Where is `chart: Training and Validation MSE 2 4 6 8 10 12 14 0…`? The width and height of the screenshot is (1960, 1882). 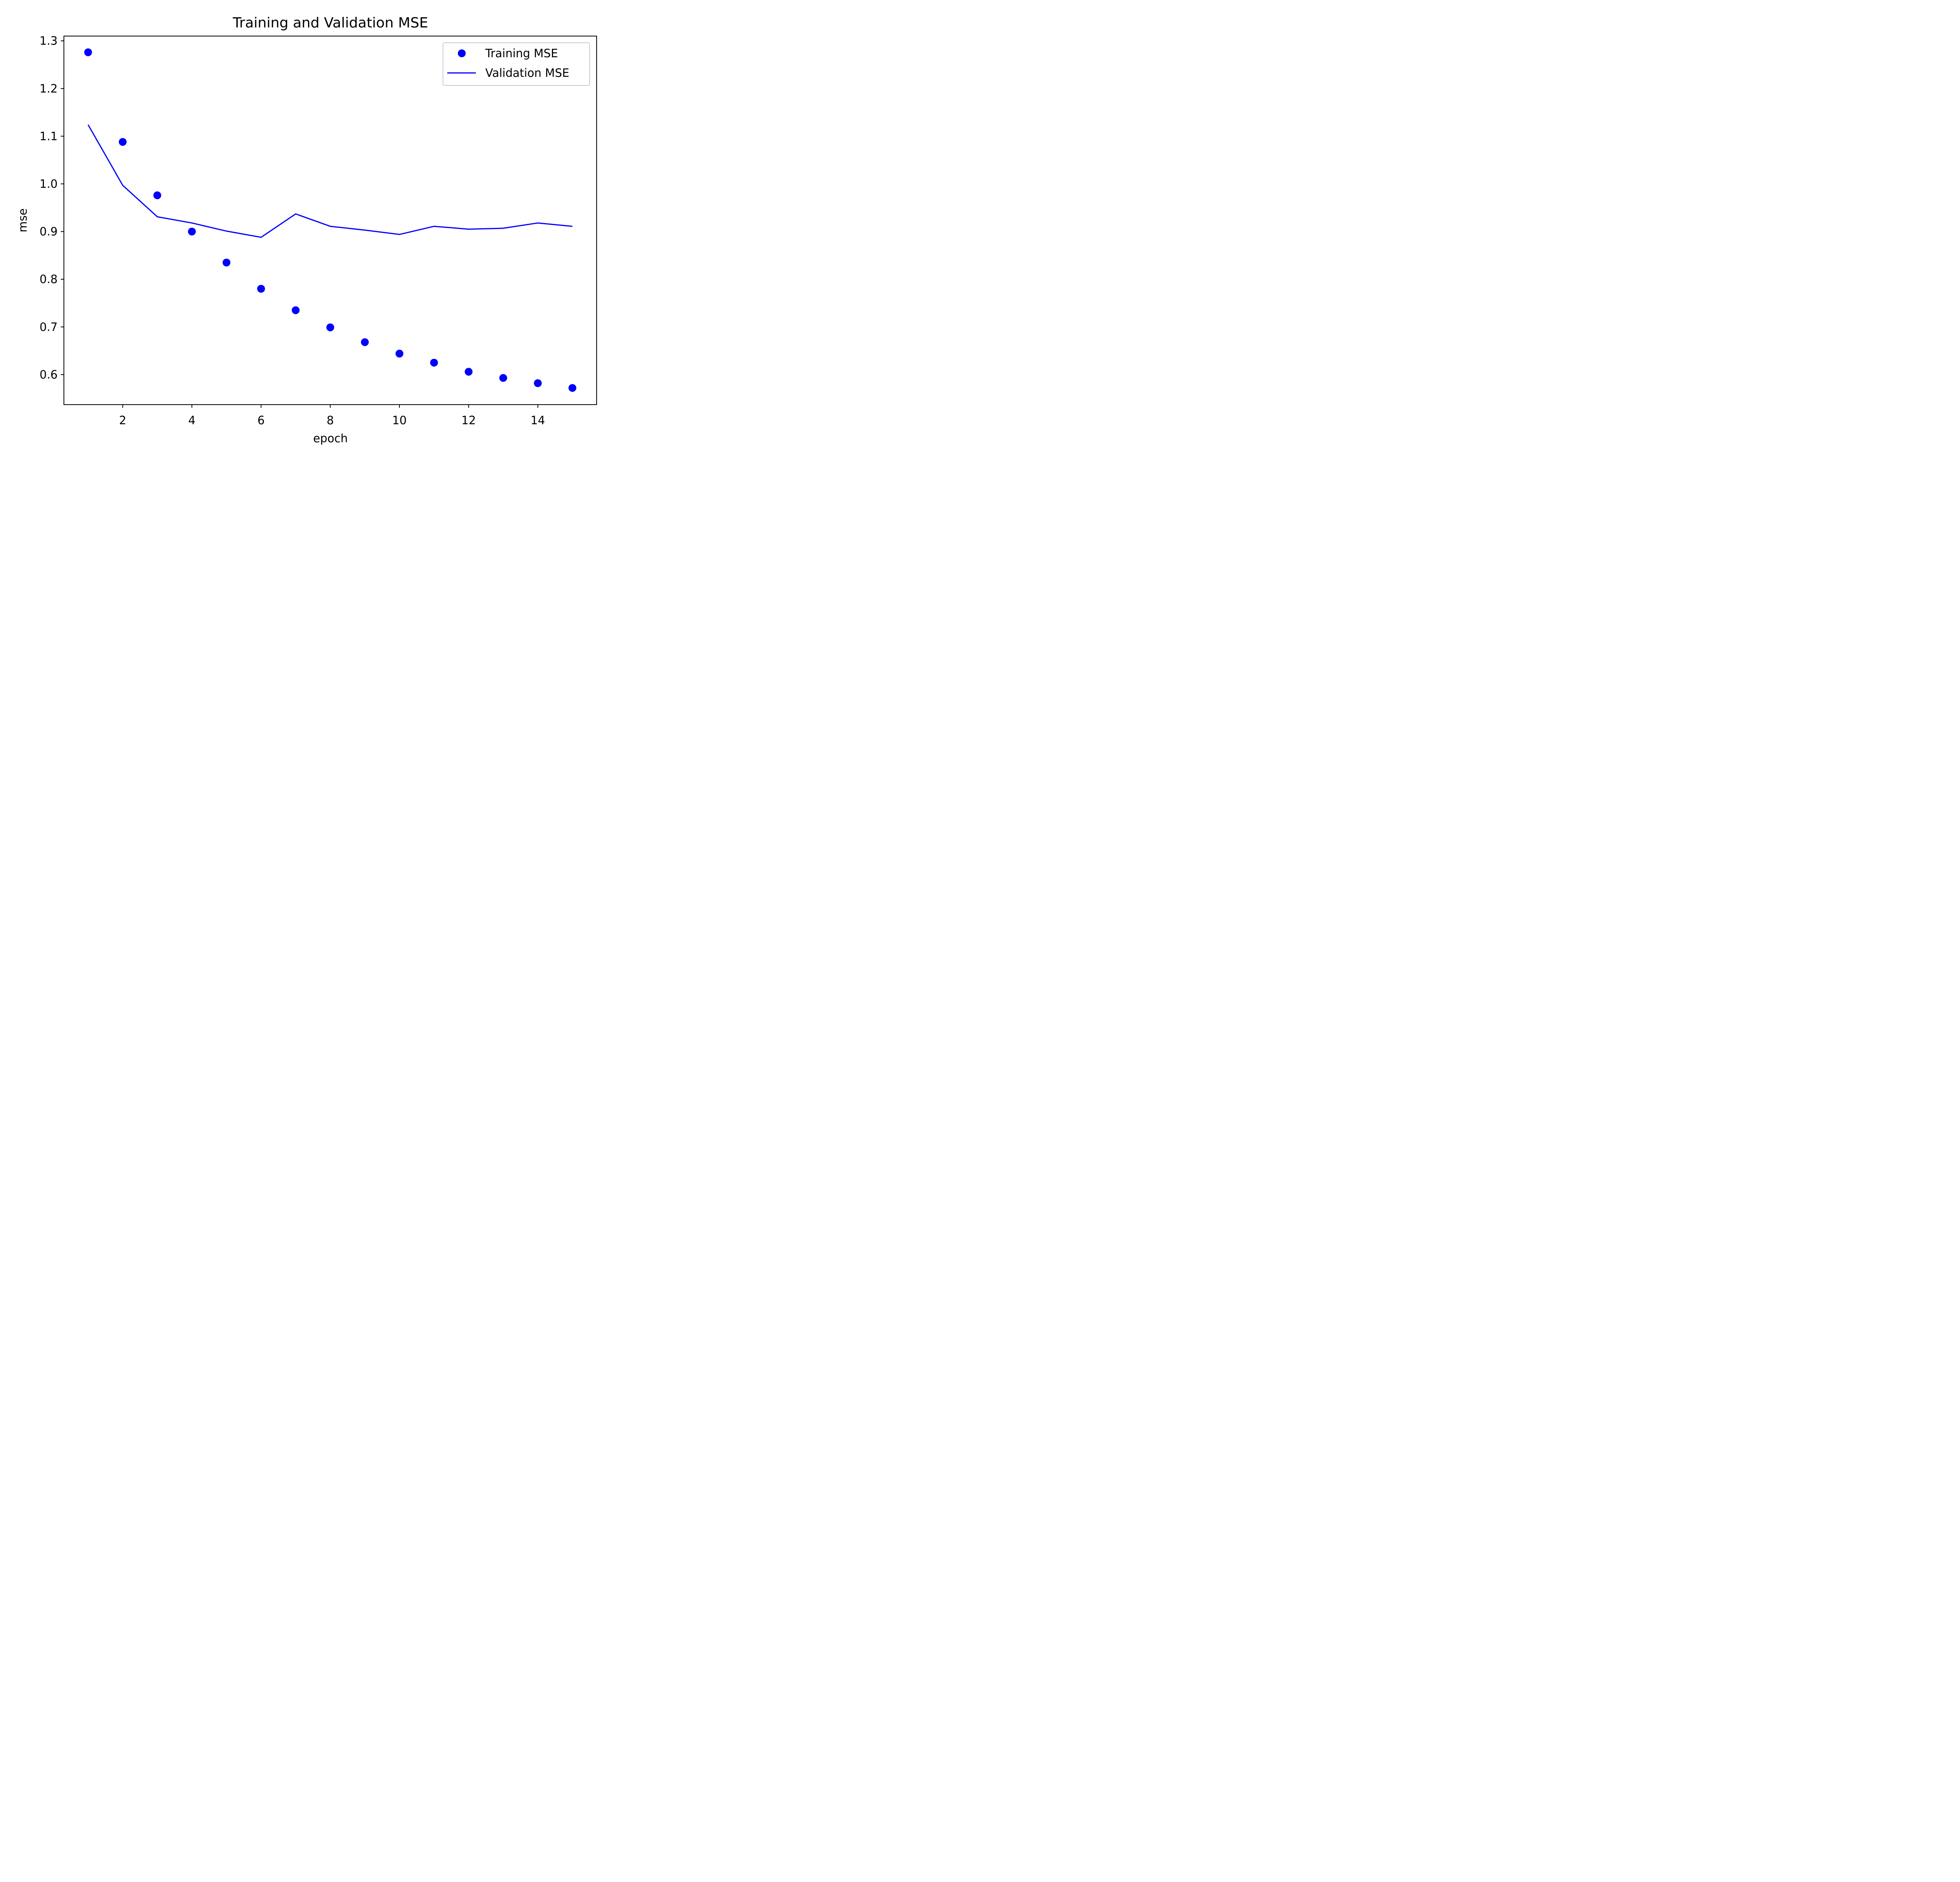
chart: Training and Validation MSE 2 4 6 8 10 12 14 0… is located at coordinates (307, 230).